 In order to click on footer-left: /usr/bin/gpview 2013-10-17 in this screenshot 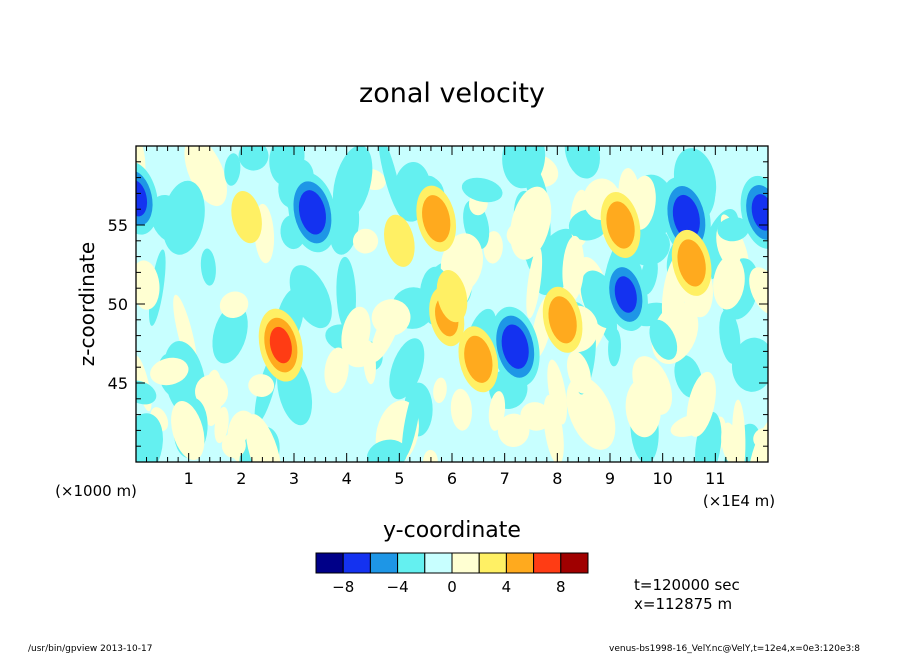, I will do `click(90, 649)`.